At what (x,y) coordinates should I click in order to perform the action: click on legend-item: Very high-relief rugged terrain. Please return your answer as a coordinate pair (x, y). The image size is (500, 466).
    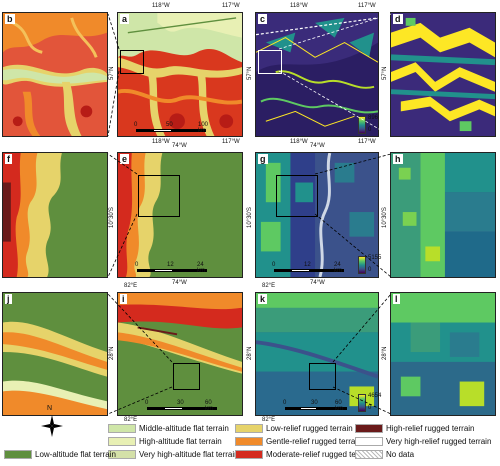
    Looking at the image, I should click on (423, 441).